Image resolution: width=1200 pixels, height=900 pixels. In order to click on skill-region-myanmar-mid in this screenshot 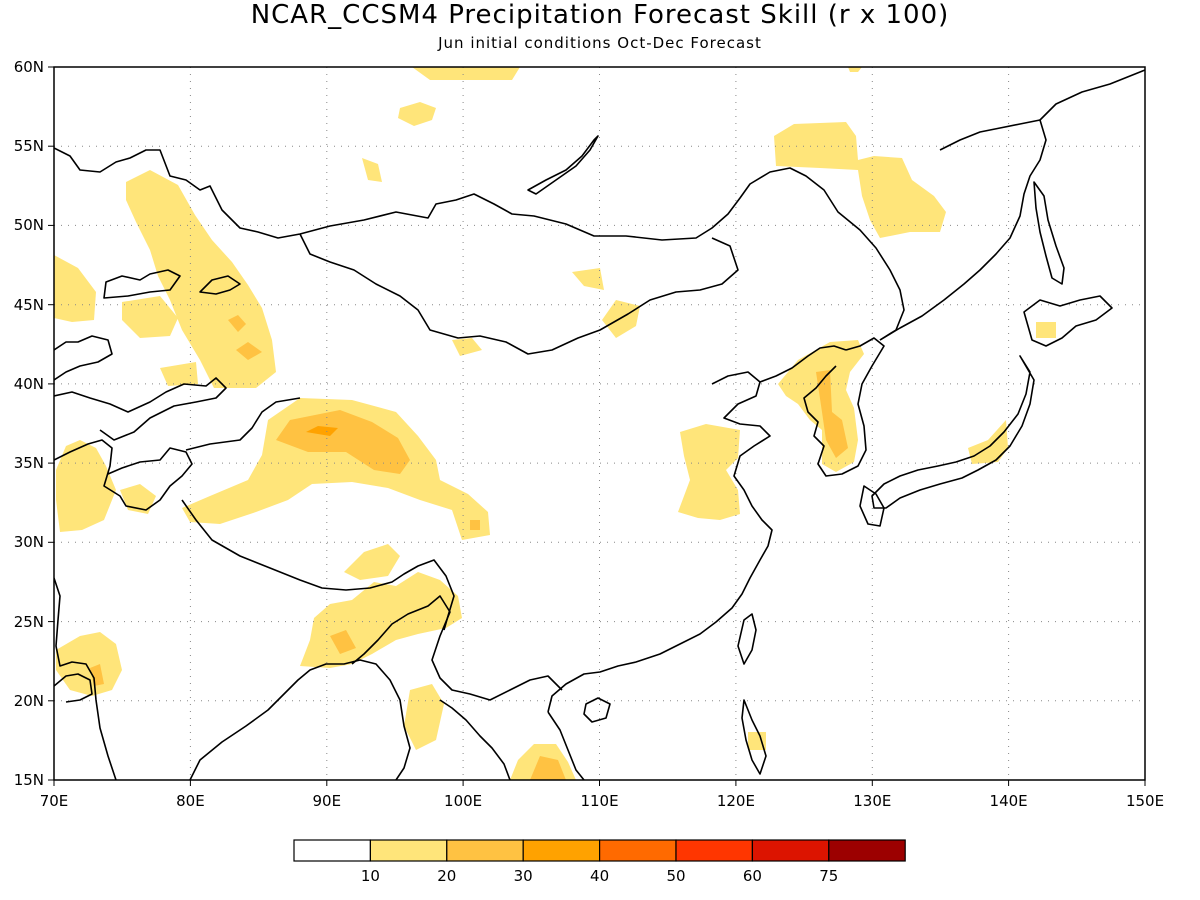, I will do `click(424, 717)`.